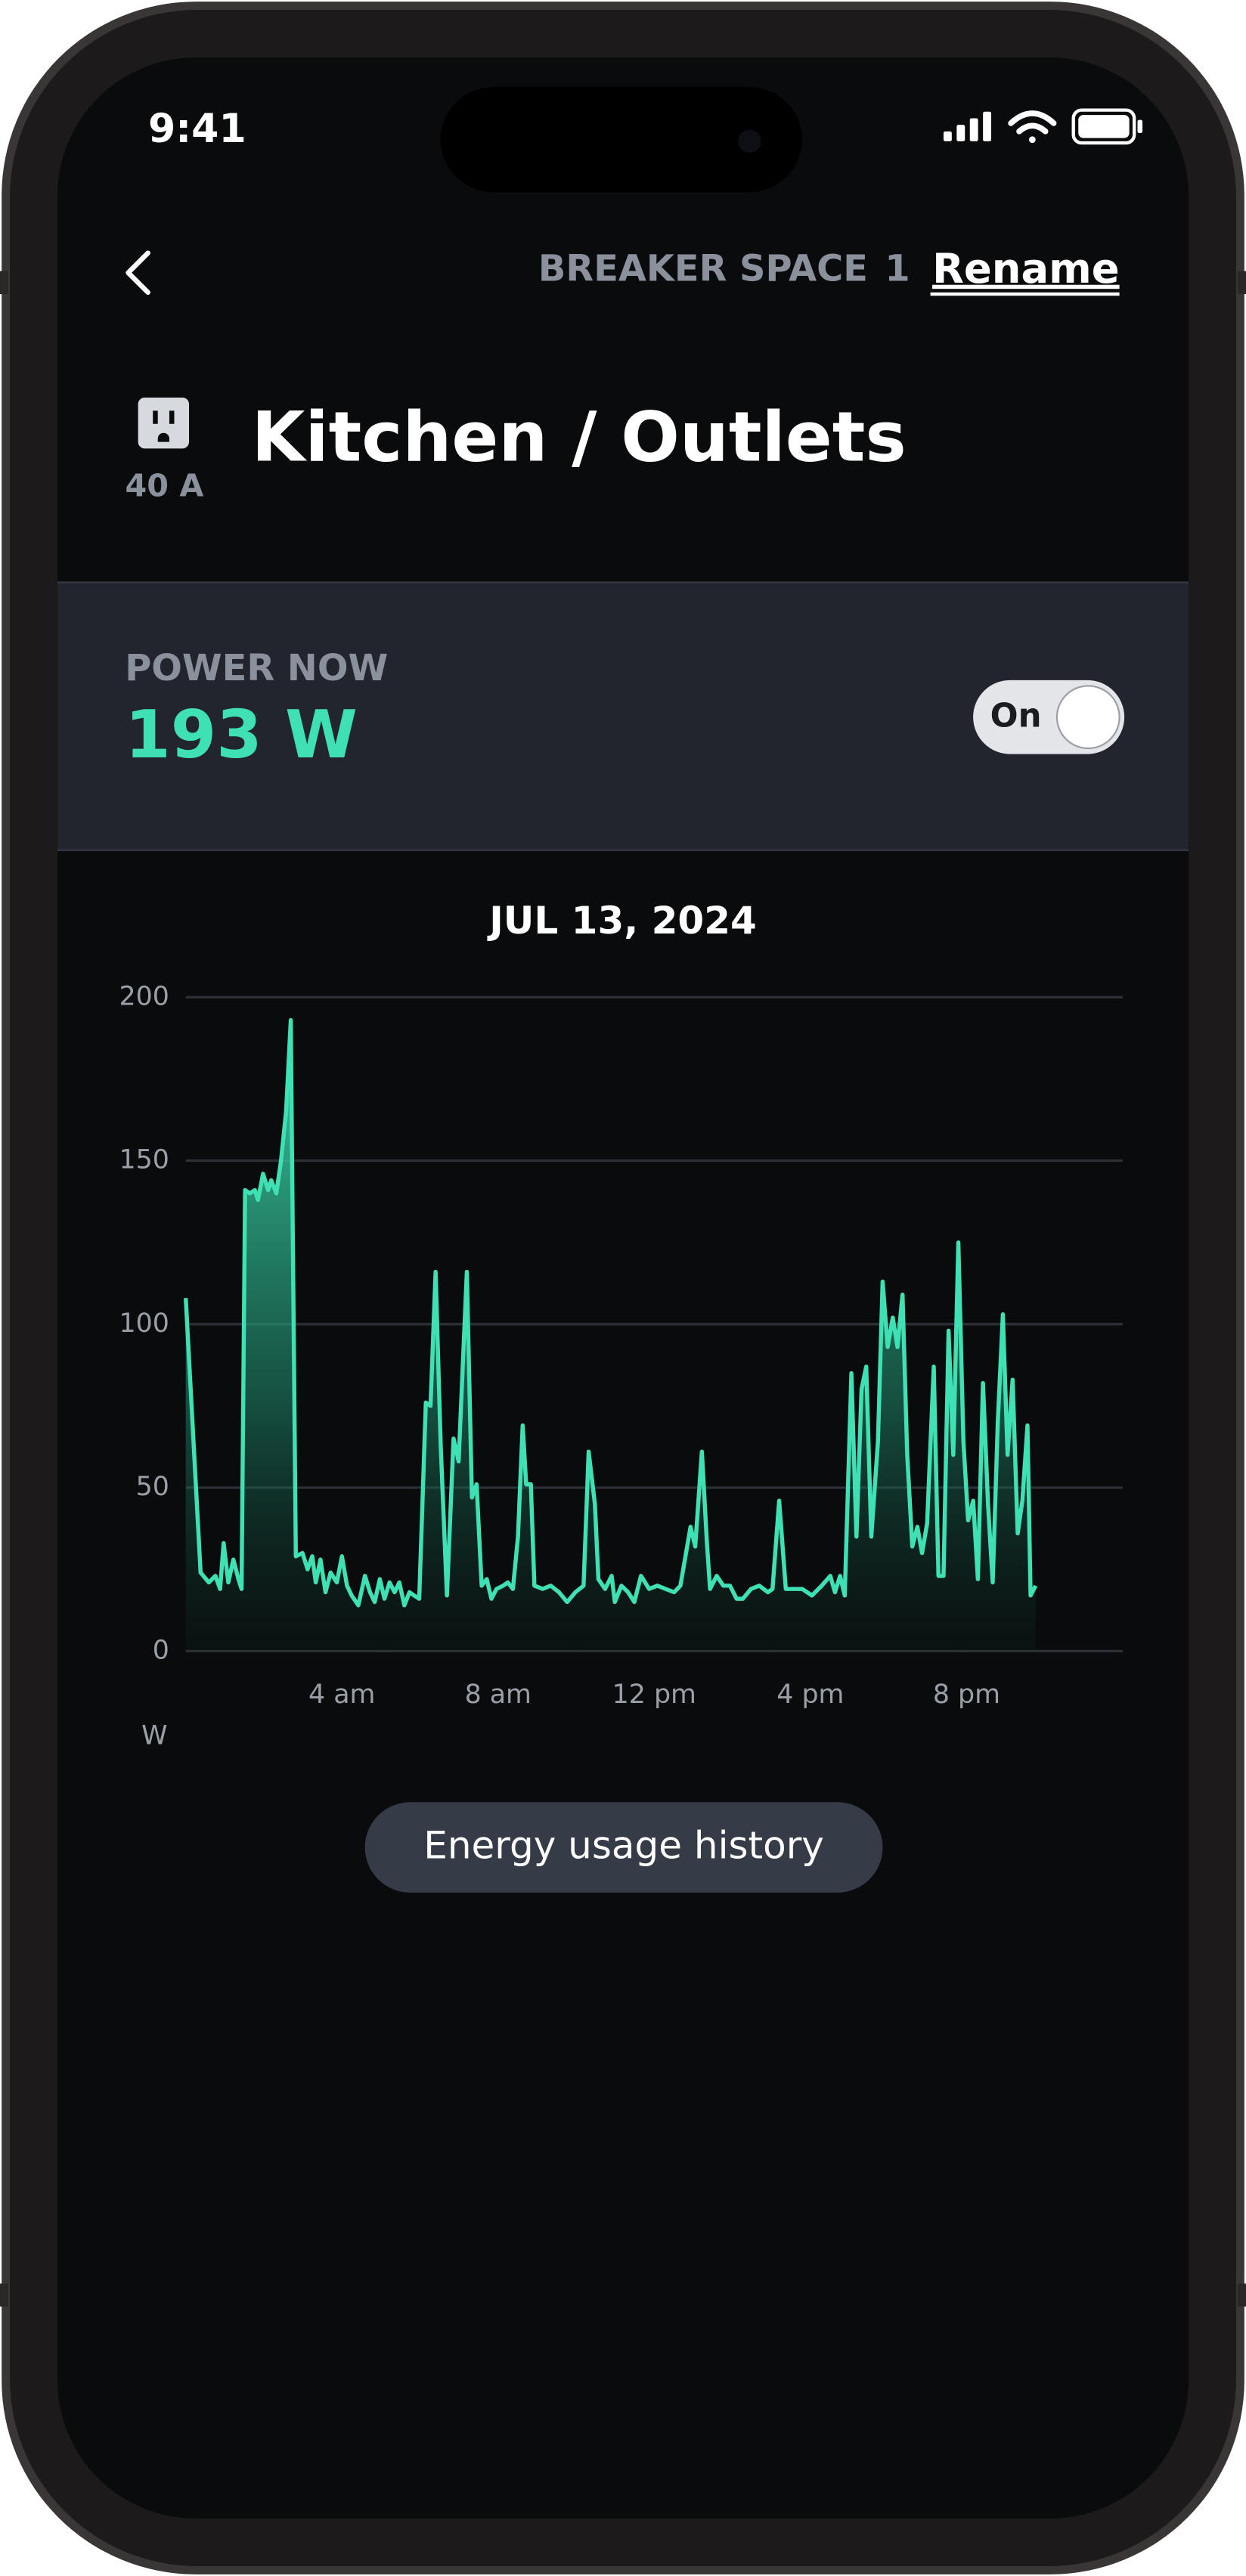 Image resolution: width=1246 pixels, height=2576 pixels. Describe the element at coordinates (164, 423) in the screenshot. I see `outlet-icon` at that location.